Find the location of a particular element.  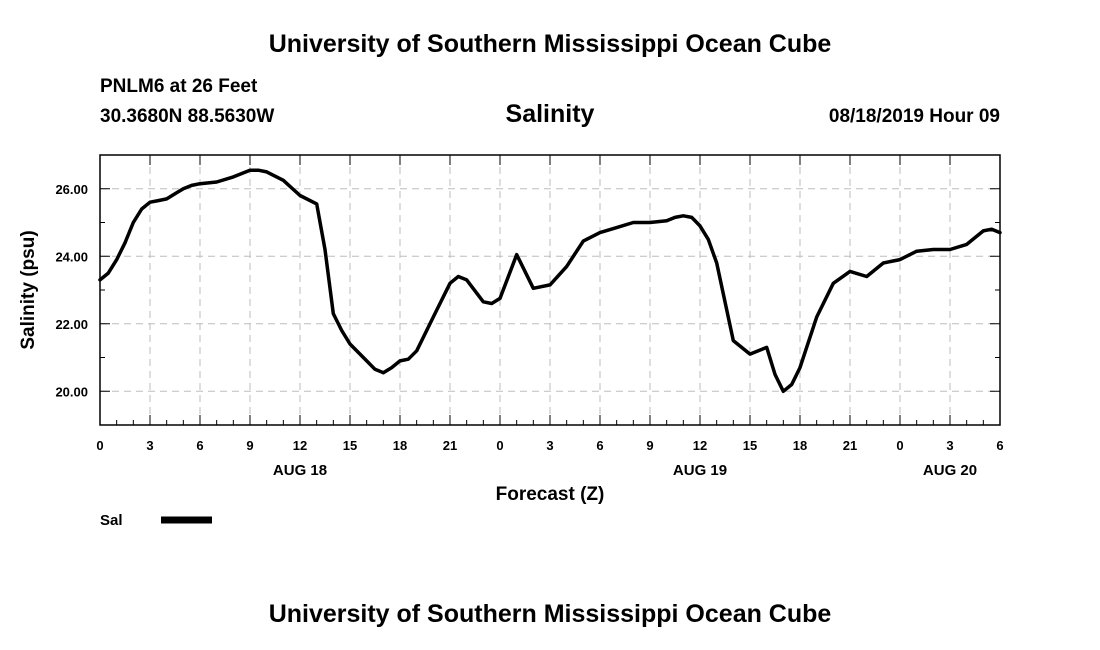

y-tick-label: 20.00 is located at coordinates (71, 391).